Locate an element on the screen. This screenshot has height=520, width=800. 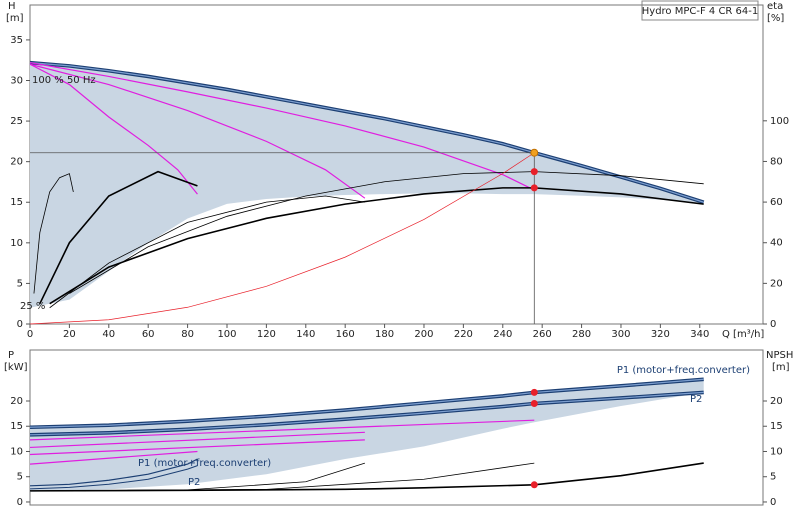
x-tick-label: 200 is located at coordinates (423, 334).